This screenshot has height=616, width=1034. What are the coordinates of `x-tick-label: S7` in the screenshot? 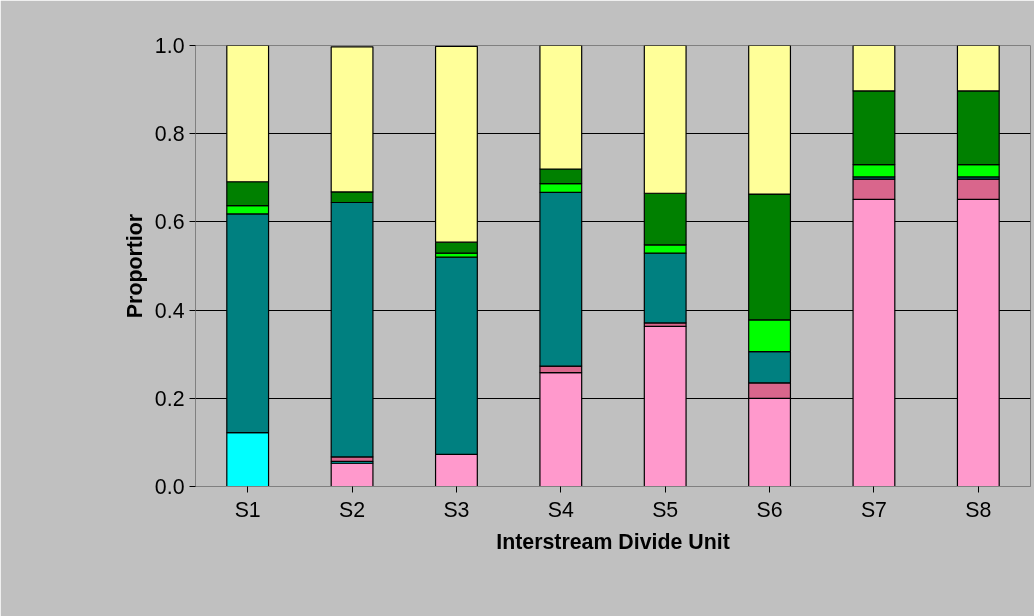 It's located at (873, 509).